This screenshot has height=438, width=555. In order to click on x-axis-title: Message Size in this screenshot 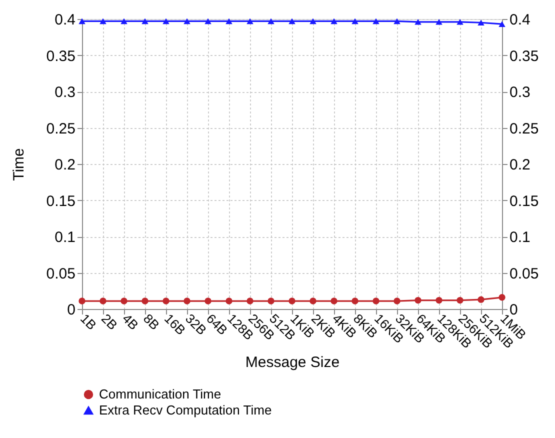, I will do `click(292, 363)`.